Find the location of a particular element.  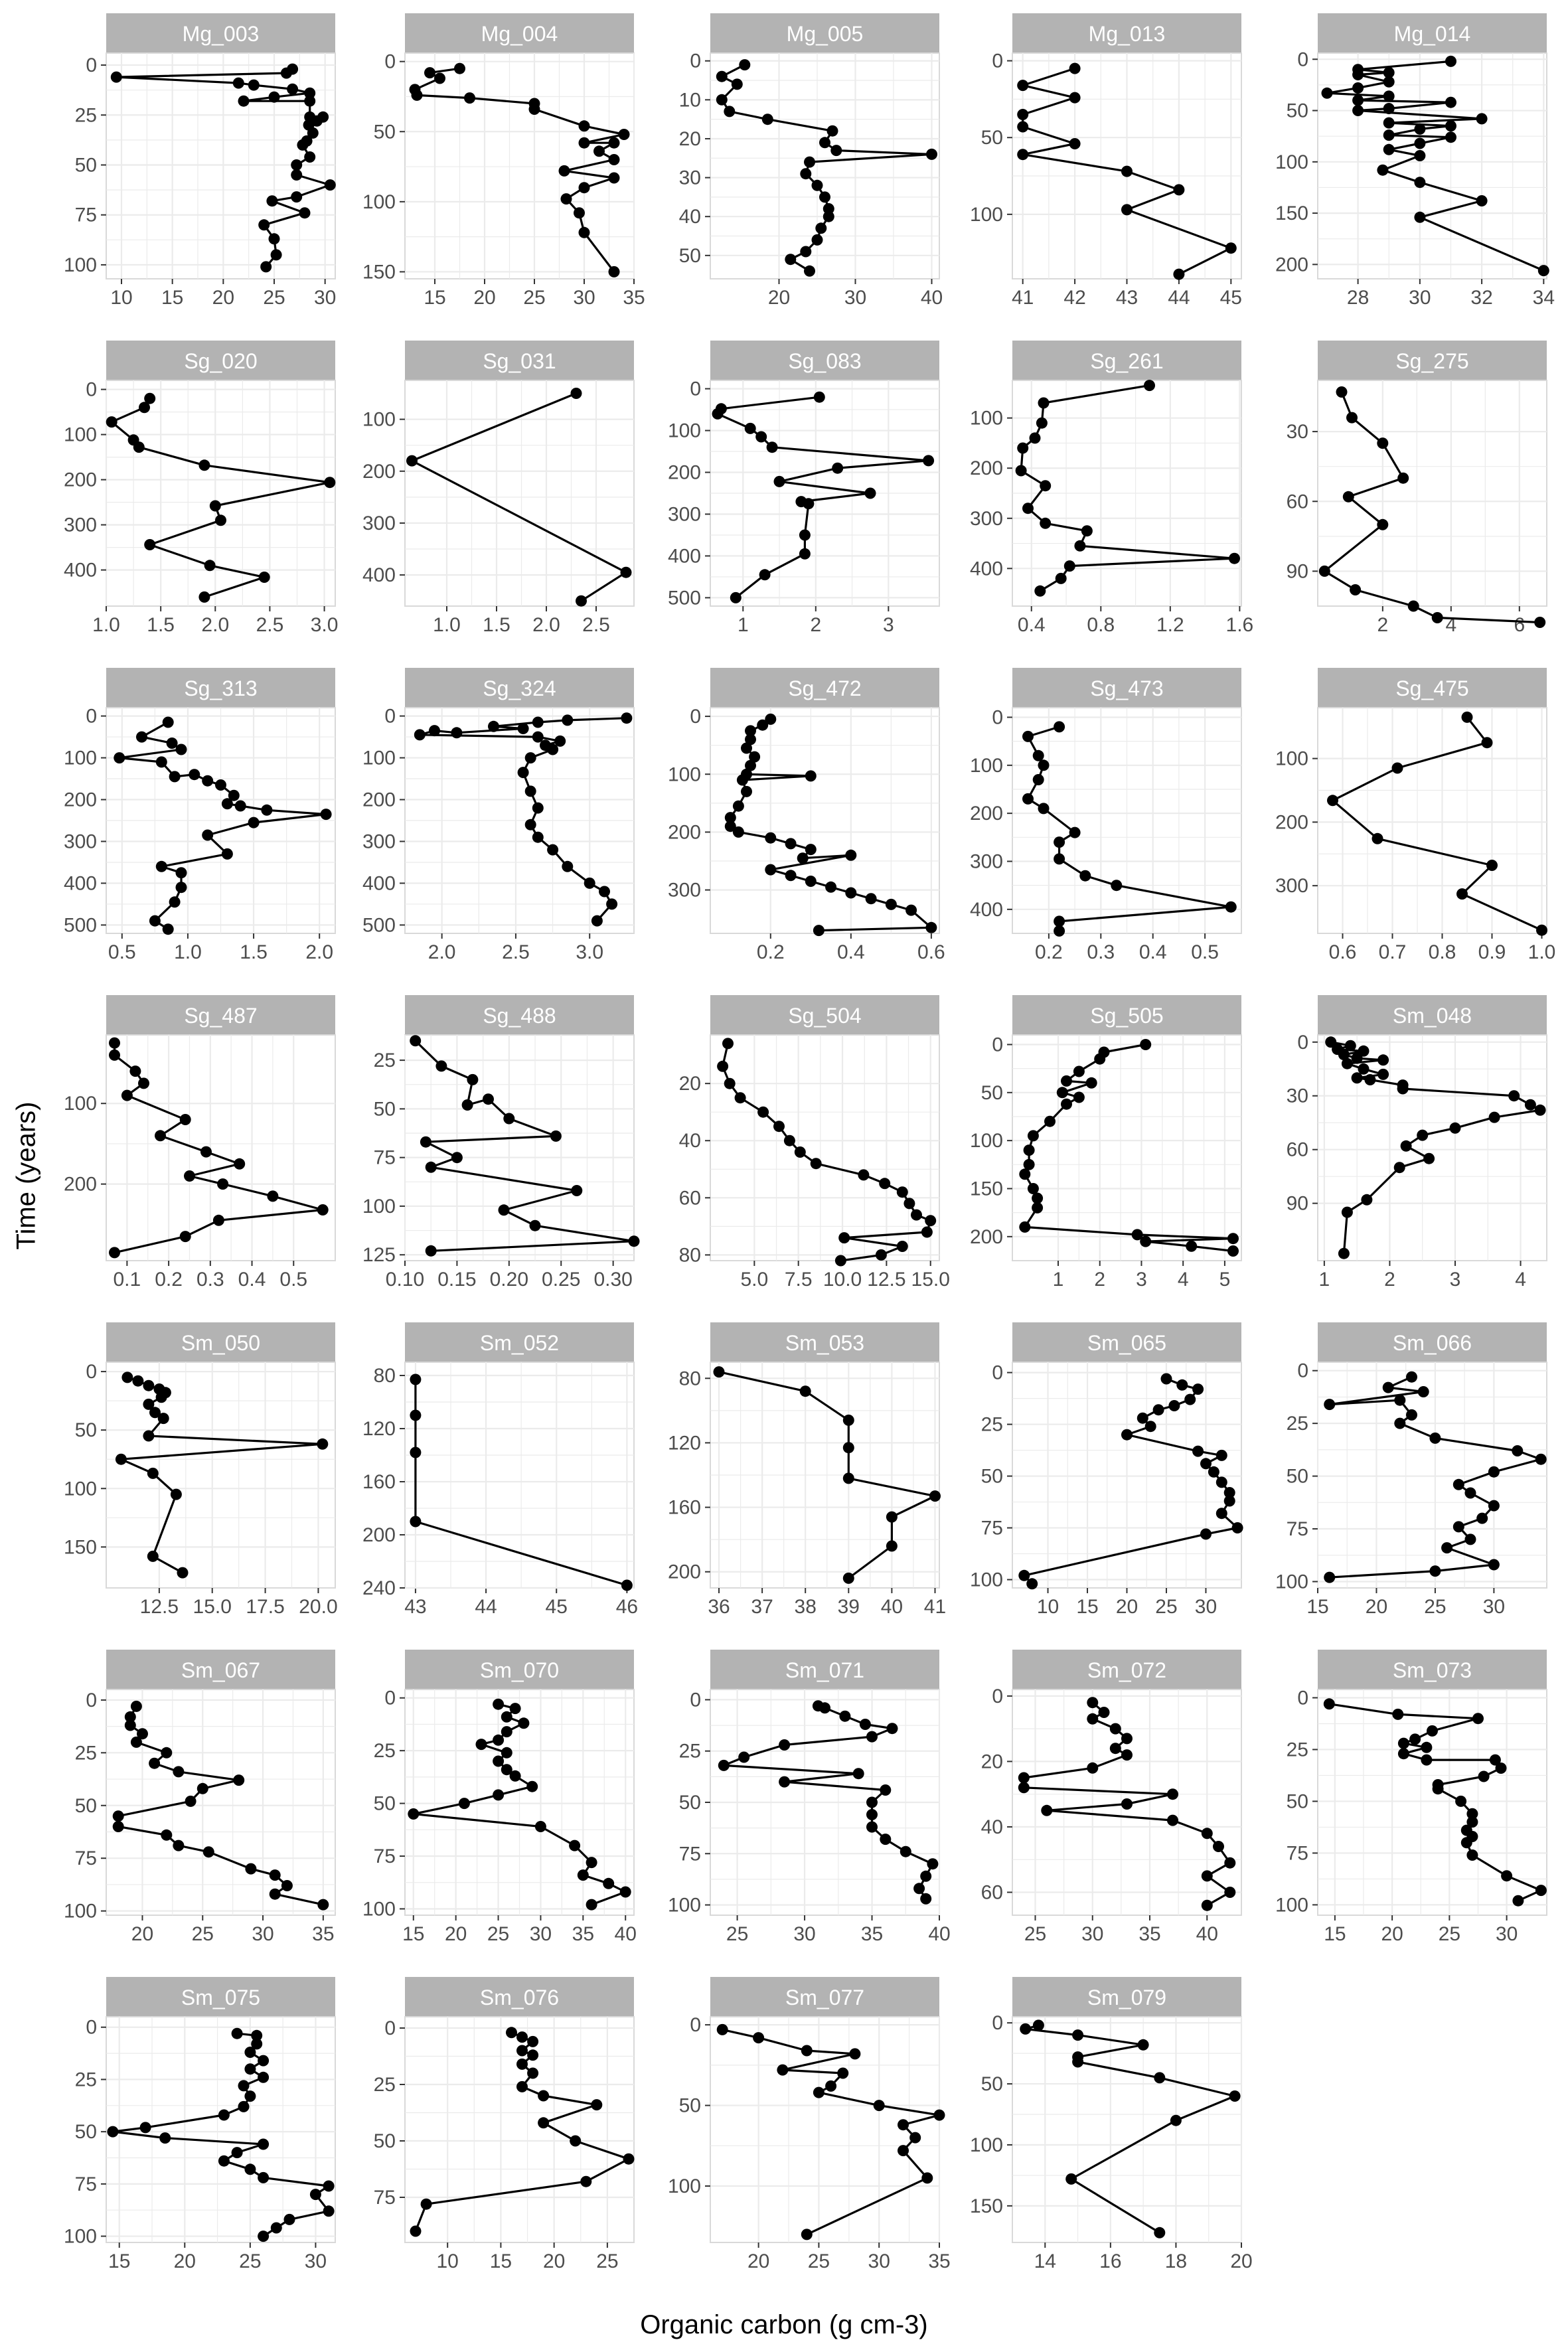

facet-panel-Mg_005: Mg_005 20 30 40 0 10 20 30 40 50 is located at coordinates (811, 161).